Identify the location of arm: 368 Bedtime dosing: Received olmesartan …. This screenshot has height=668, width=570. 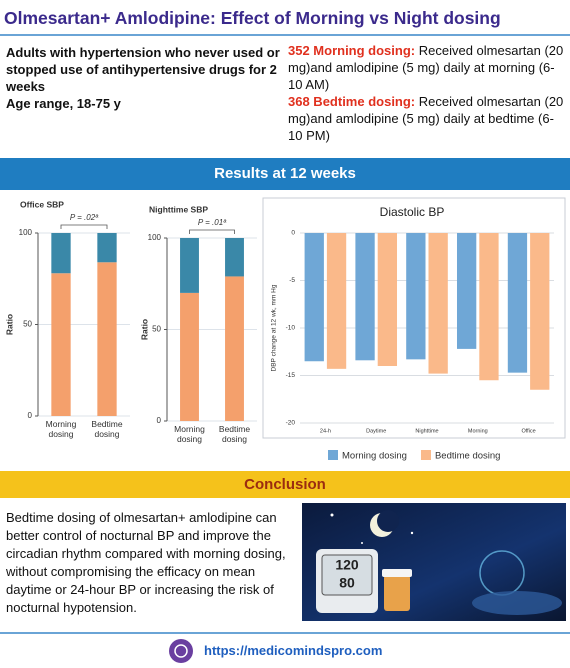
(427, 118).